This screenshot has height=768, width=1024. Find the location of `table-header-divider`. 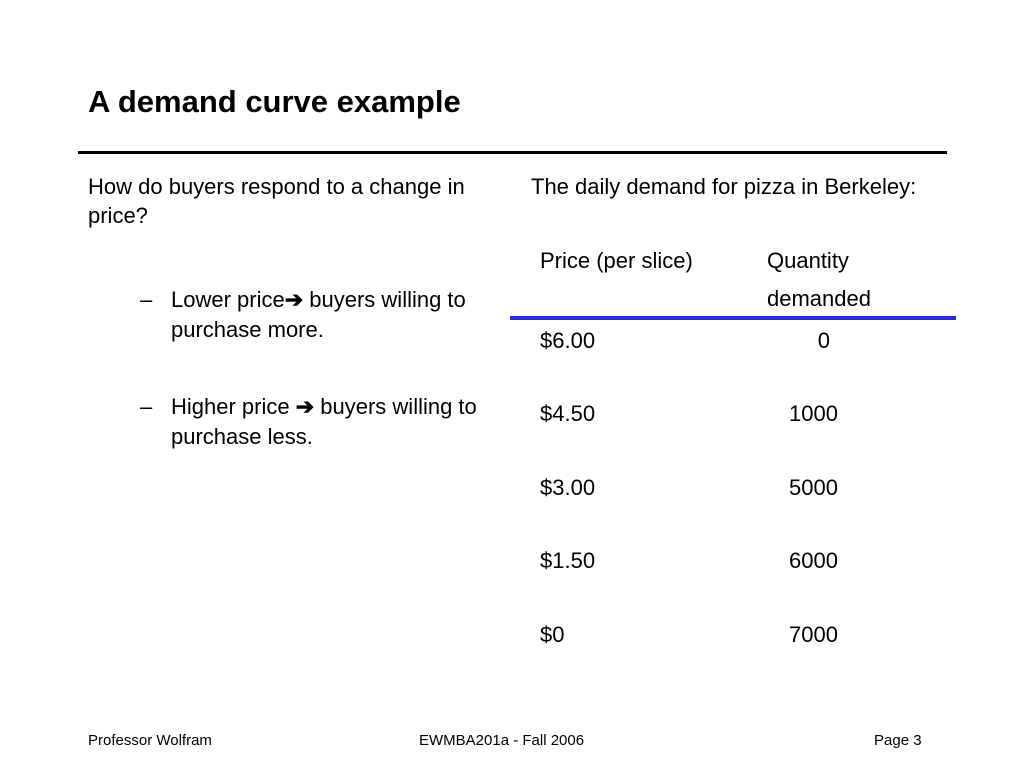

table-header-divider is located at coordinates (733, 318).